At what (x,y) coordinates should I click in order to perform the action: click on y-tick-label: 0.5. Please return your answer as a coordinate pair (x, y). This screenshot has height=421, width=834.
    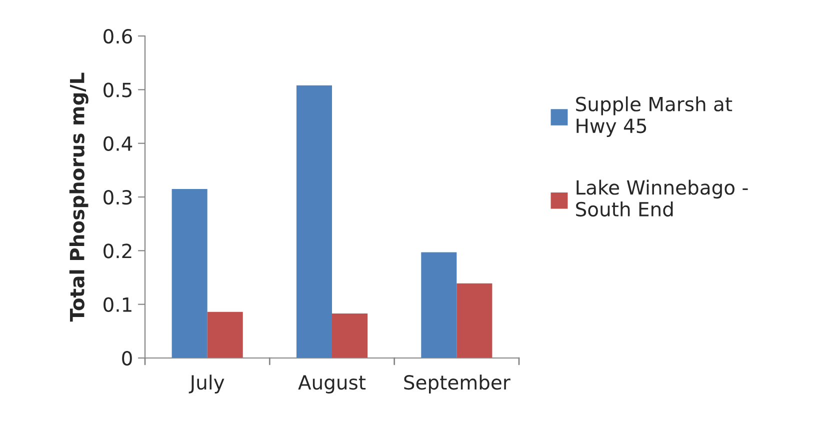
    Looking at the image, I should click on (118, 90).